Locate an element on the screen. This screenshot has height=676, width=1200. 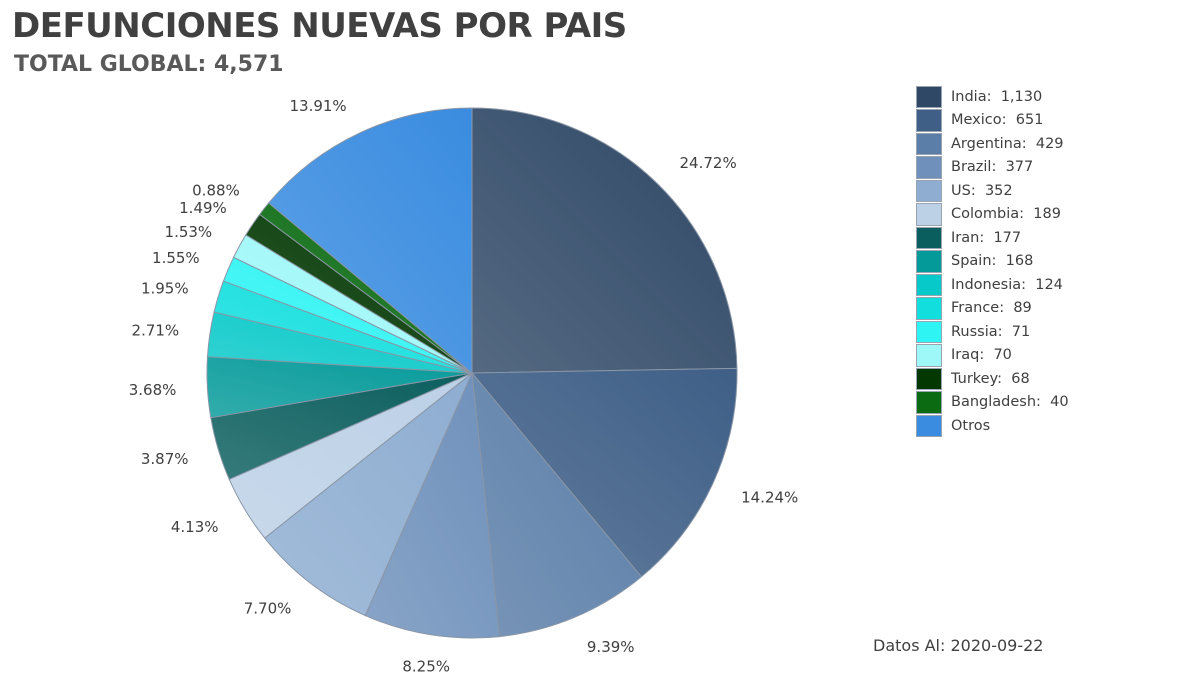
legend-country: Bangladesh is located at coordinates (994, 402).